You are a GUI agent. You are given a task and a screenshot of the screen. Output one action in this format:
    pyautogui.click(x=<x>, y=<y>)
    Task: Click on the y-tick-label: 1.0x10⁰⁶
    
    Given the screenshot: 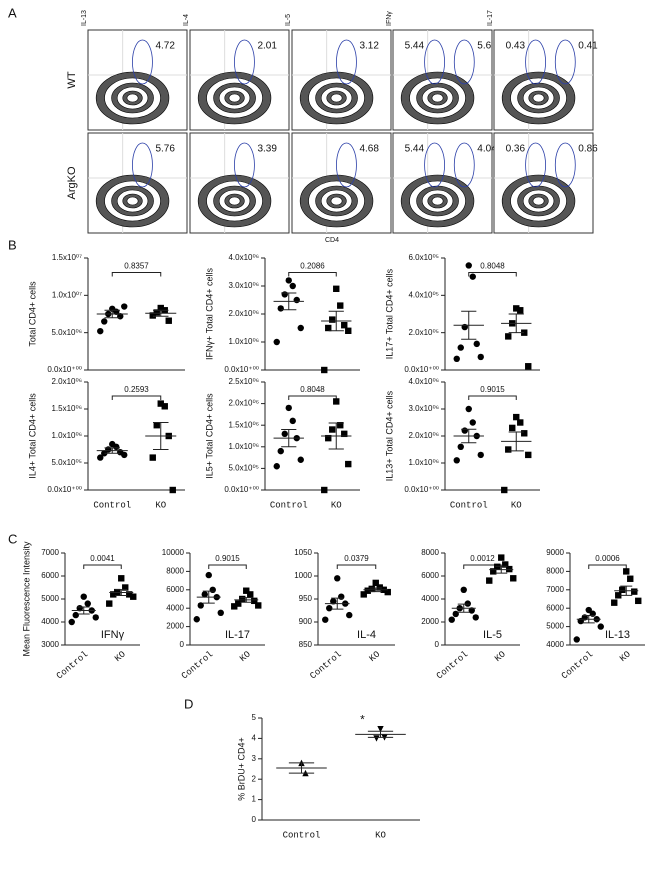 What is the action you would take?
    pyautogui.click(x=243, y=446)
    